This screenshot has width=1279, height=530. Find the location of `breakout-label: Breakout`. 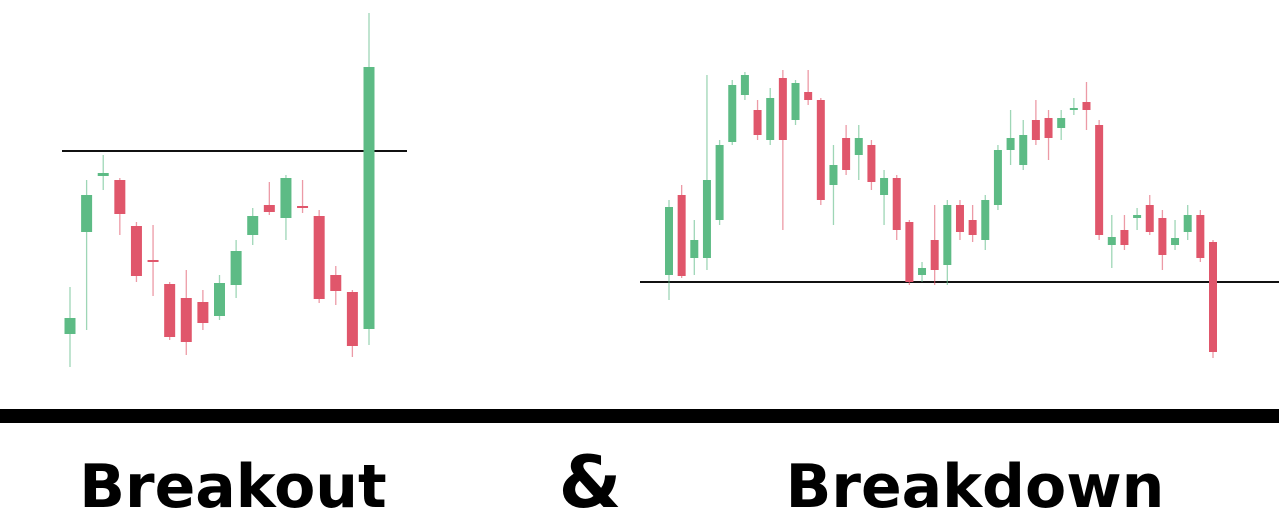

breakout-label: Breakout is located at coordinates (232, 487).